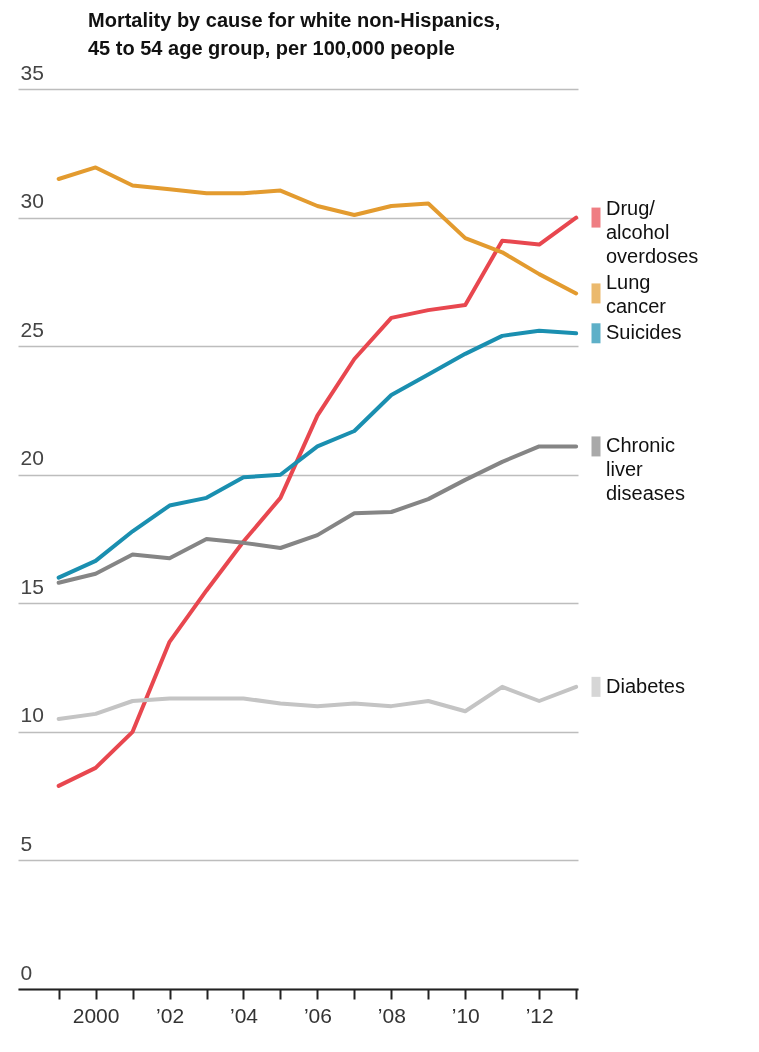  Describe the element at coordinates (244, 1015) in the screenshot. I see `x-tick-label: ’04` at that location.